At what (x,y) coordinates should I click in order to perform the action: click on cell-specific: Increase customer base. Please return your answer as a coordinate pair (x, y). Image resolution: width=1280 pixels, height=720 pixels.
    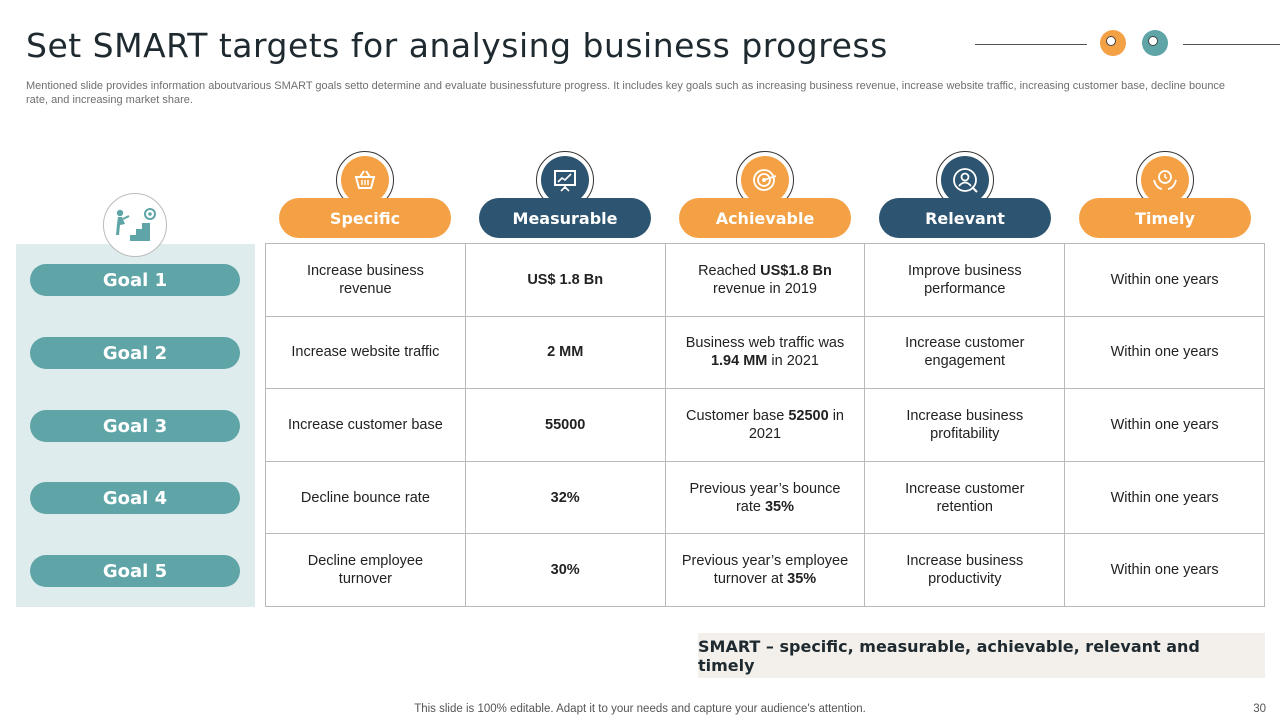
    Looking at the image, I should click on (365, 425).